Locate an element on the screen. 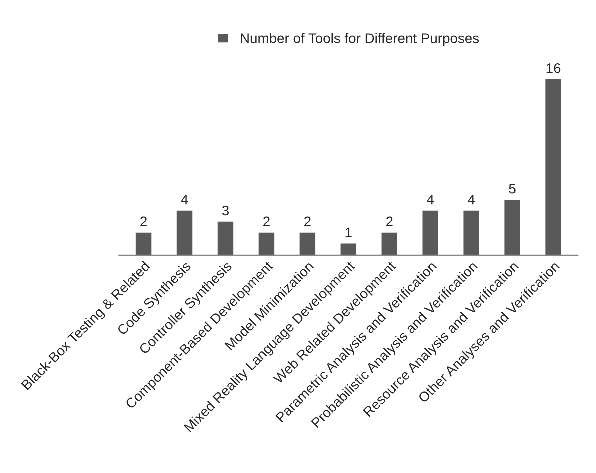  legend-label: Number of Tools for Different Purposes is located at coordinates (360, 39).